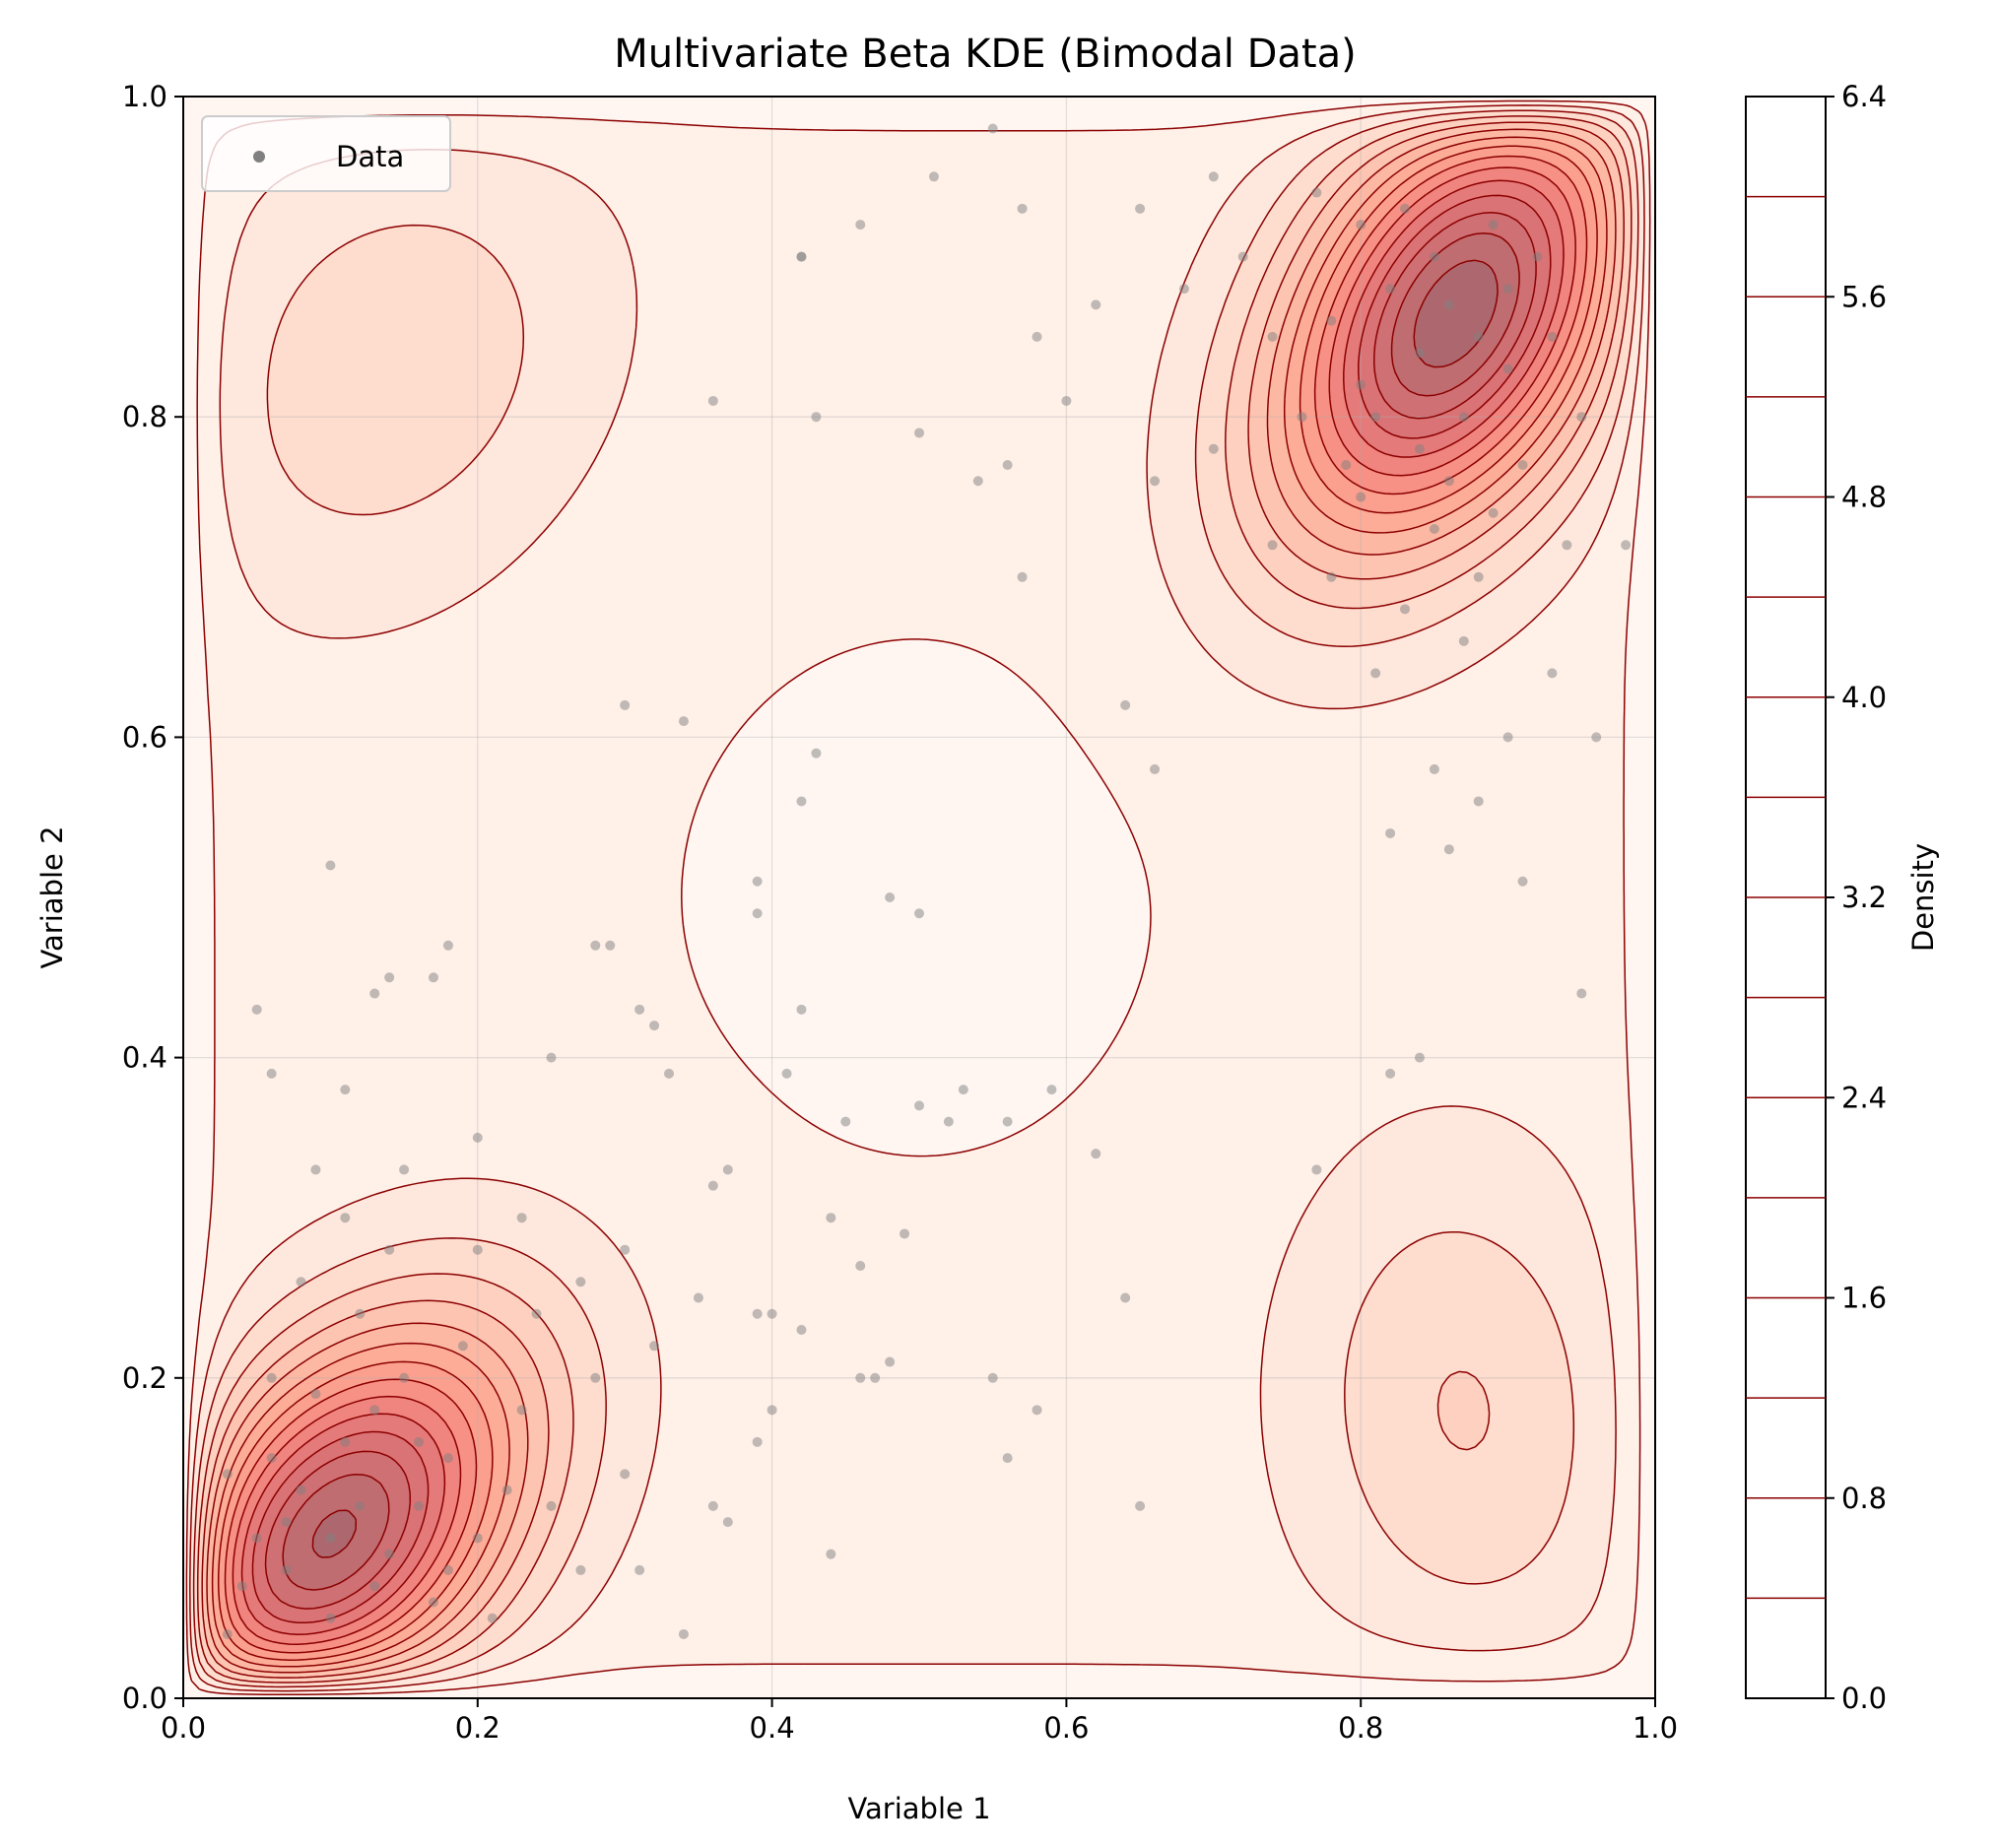 The image size is (2000, 1848). I want to click on x-axis-label: Variable 1, so click(918, 1808).